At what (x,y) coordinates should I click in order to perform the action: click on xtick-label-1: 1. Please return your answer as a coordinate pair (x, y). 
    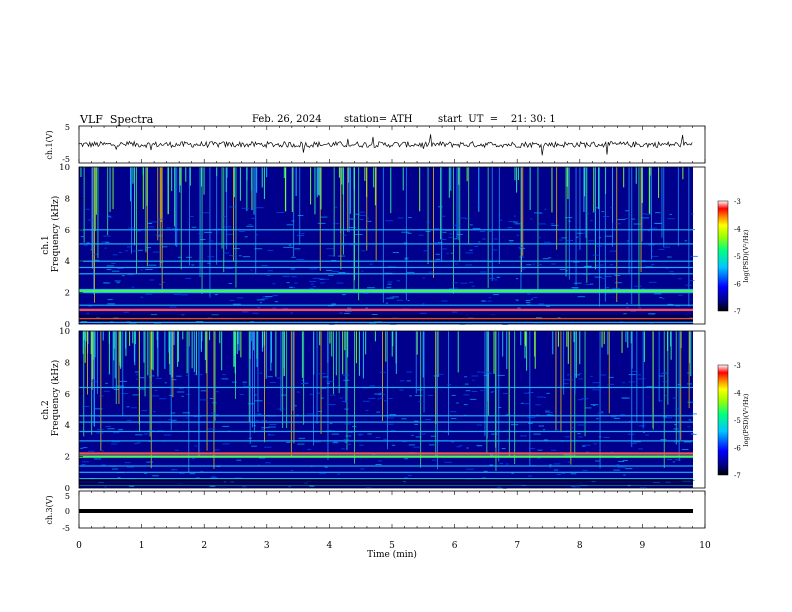
    Looking at the image, I should click on (142, 546).